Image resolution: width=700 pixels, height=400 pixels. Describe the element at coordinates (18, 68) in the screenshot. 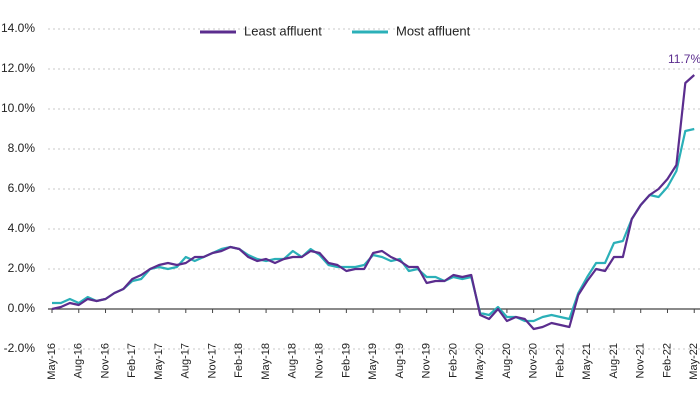

I see `y-tick-label: 12.0%` at that location.